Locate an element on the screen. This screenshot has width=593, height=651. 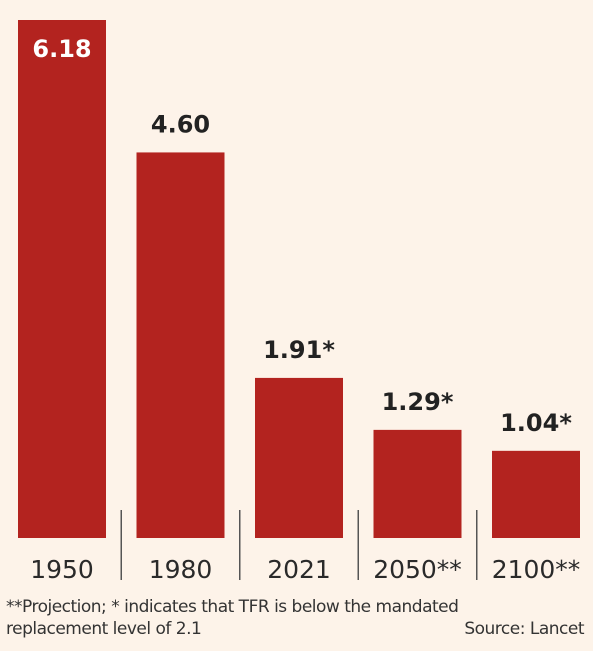
category-label-2021: 2021 is located at coordinates (299, 569).